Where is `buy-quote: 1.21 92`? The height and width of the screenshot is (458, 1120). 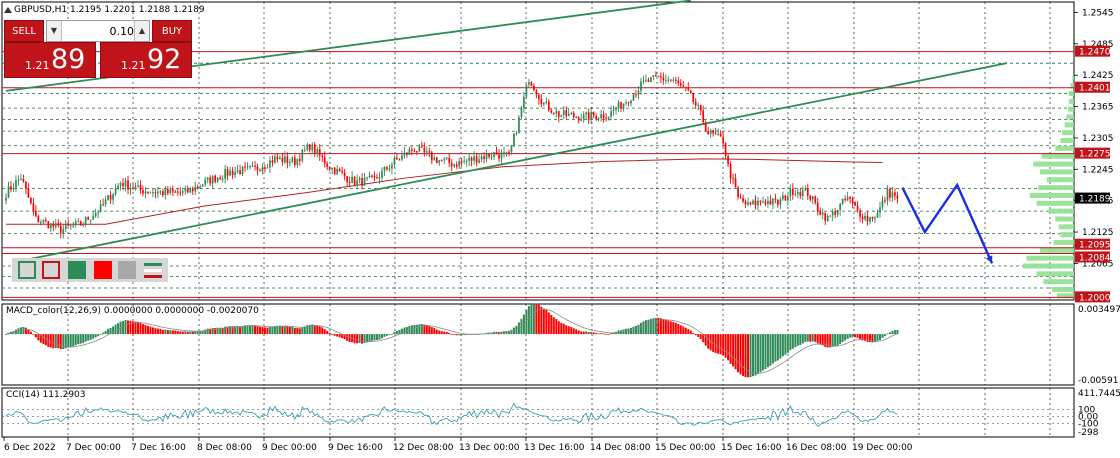 buy-quote: 1.21 92 is located at coordinates (146, 60).